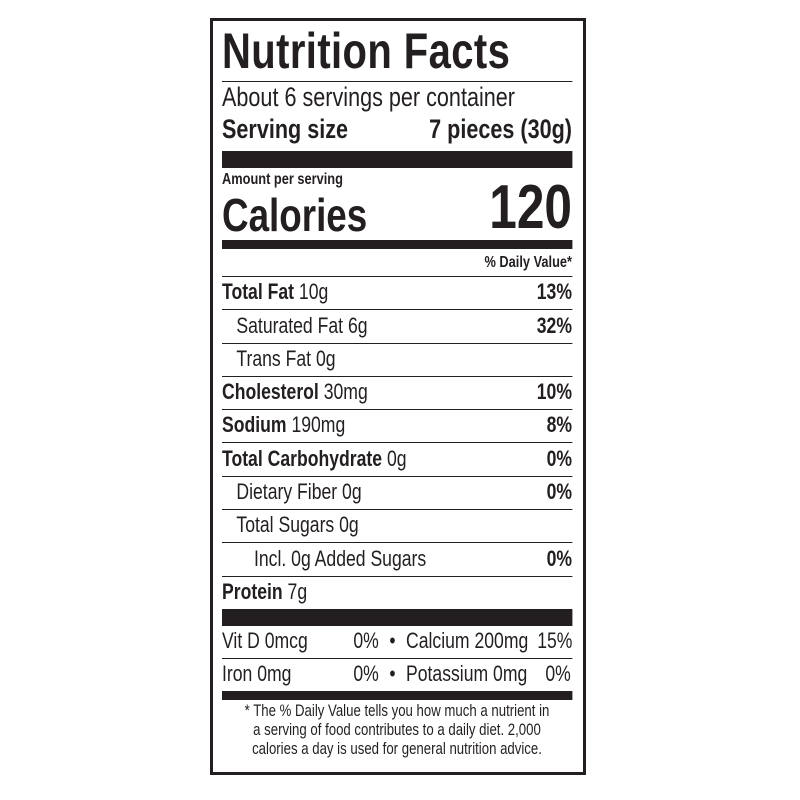 The width and height of the screenshot is (800, 800). I want to click on nutrient-label: Cholesterol 30mg, so click(295, 392).